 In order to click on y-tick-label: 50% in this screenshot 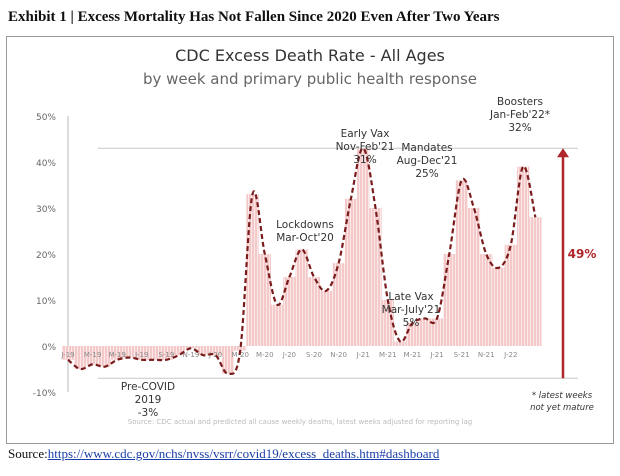, I will do `click(46, 118)`.